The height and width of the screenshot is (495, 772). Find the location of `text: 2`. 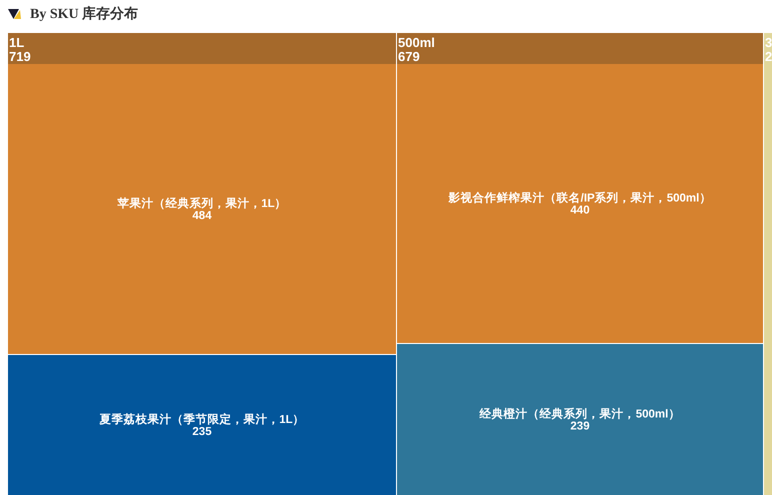

text: 2 is located at coordinates (768, 56).